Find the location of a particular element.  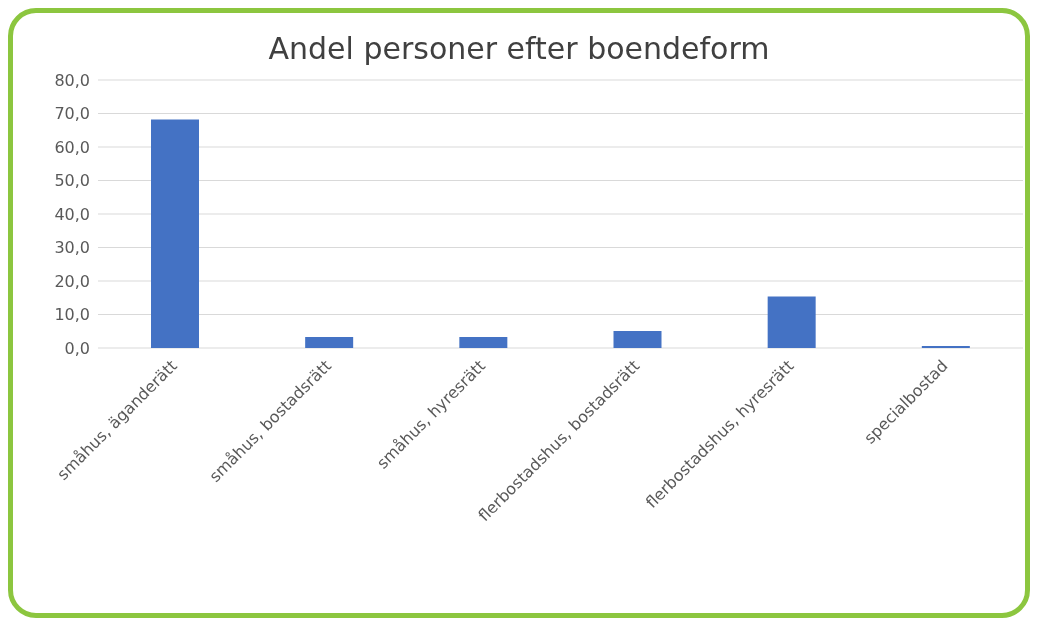

y-tick-label: 80,0 is located at coordinates (72, 80).